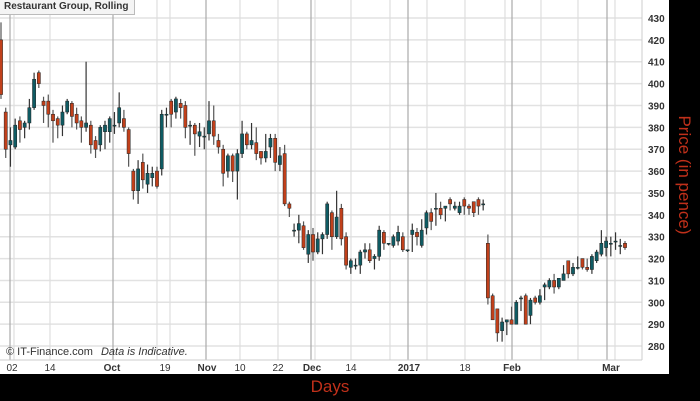 The width and height of the screenshot is (700, 401). Describe the element at coordinates (12, 368) in the screenshot. I see `x-tick-label: 02` at that location.